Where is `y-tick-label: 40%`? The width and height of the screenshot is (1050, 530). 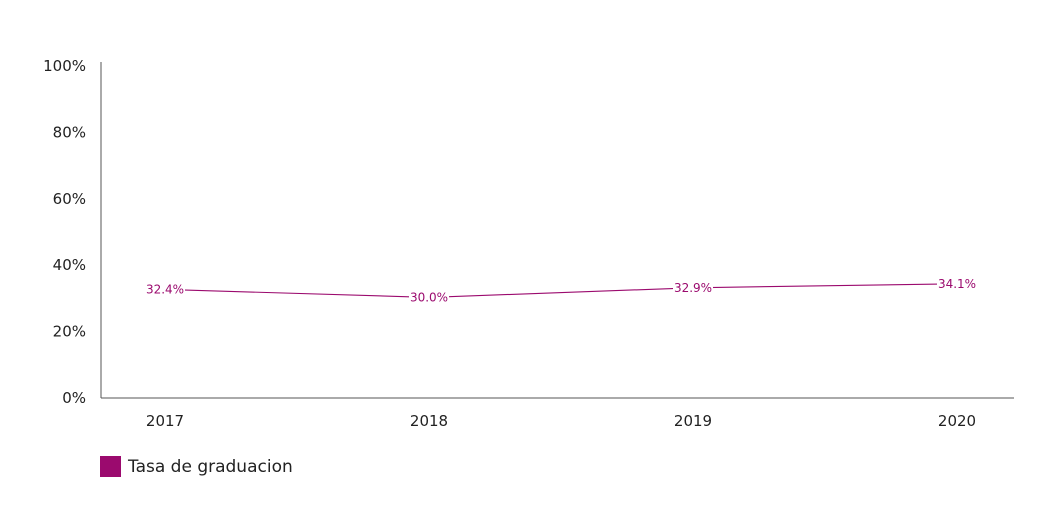
y-tick-label: 40% is located at coordinates (69, 265).